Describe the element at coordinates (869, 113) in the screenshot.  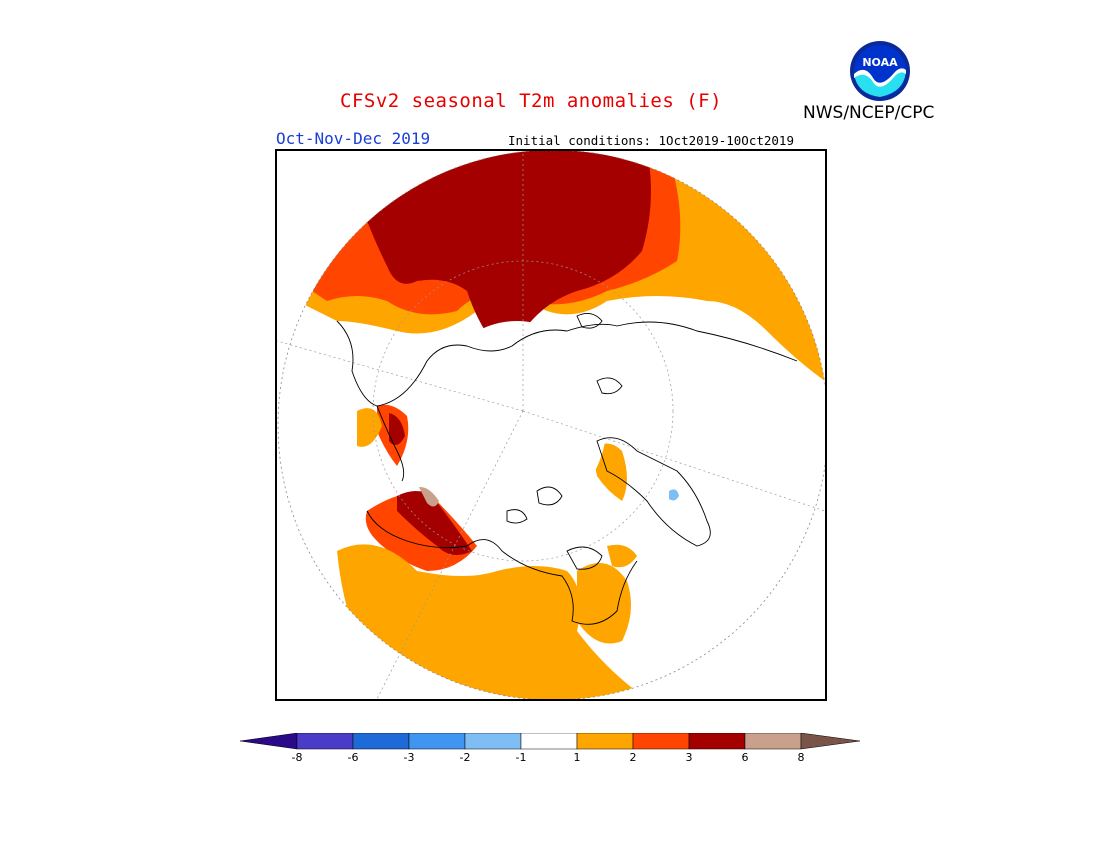
I see `agency-label: NWS/NCEP/CPC` at that location.